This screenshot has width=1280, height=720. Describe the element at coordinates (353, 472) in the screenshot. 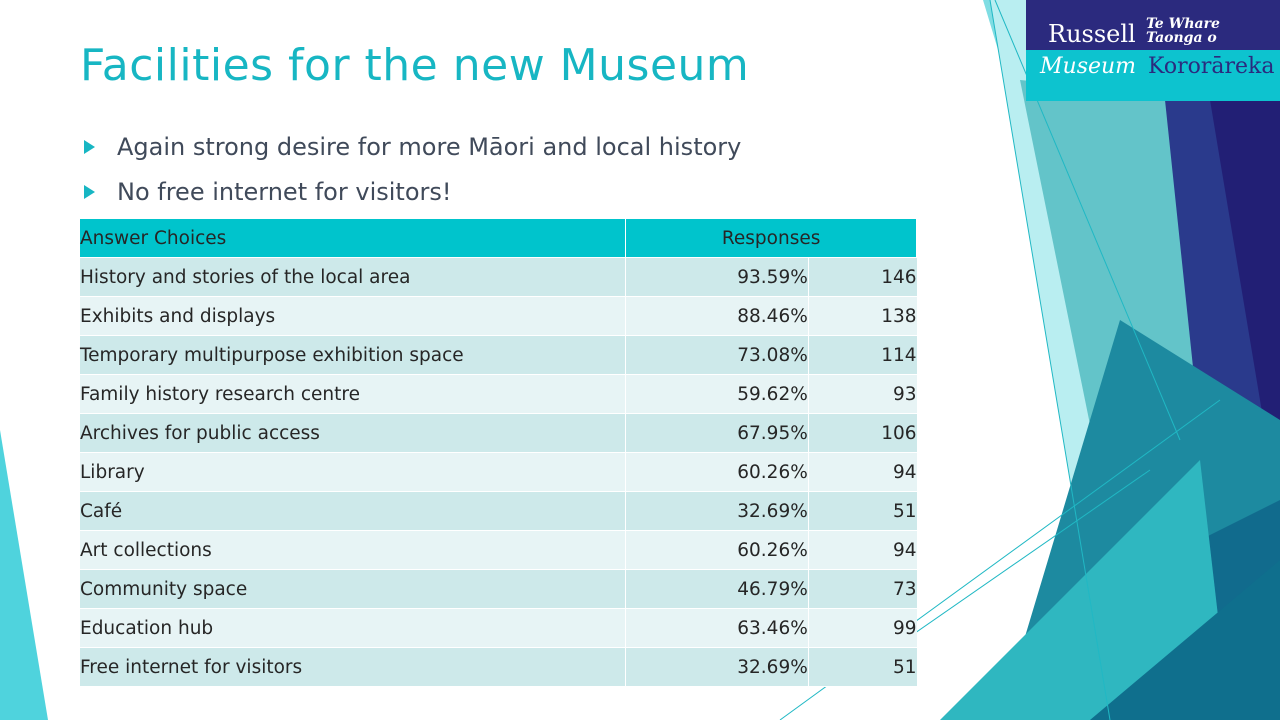

I see `answer-choice-cell: Library` at that location.